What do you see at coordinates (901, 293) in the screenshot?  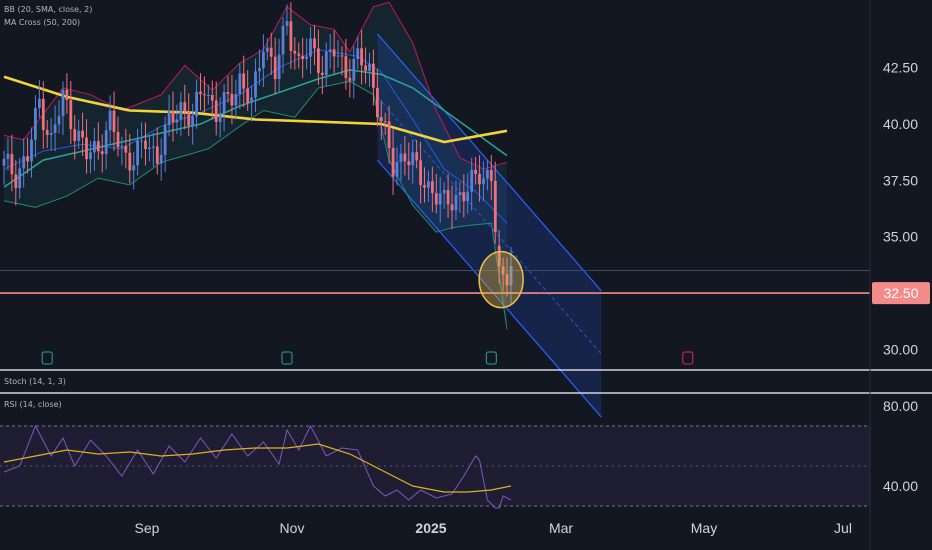 I see `price-badge-bg` at bounding box center [901, 293].